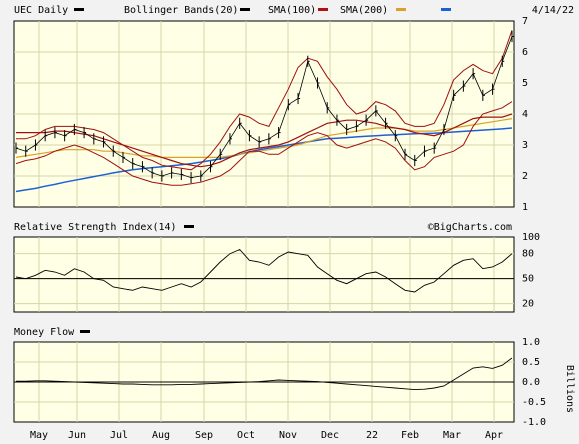 Image resolution: width=579 pixels, height=444 pixels. Describe the element at coordinates (452, 435) in the screenshot. I see `x-tick-label: Mar` at that location.